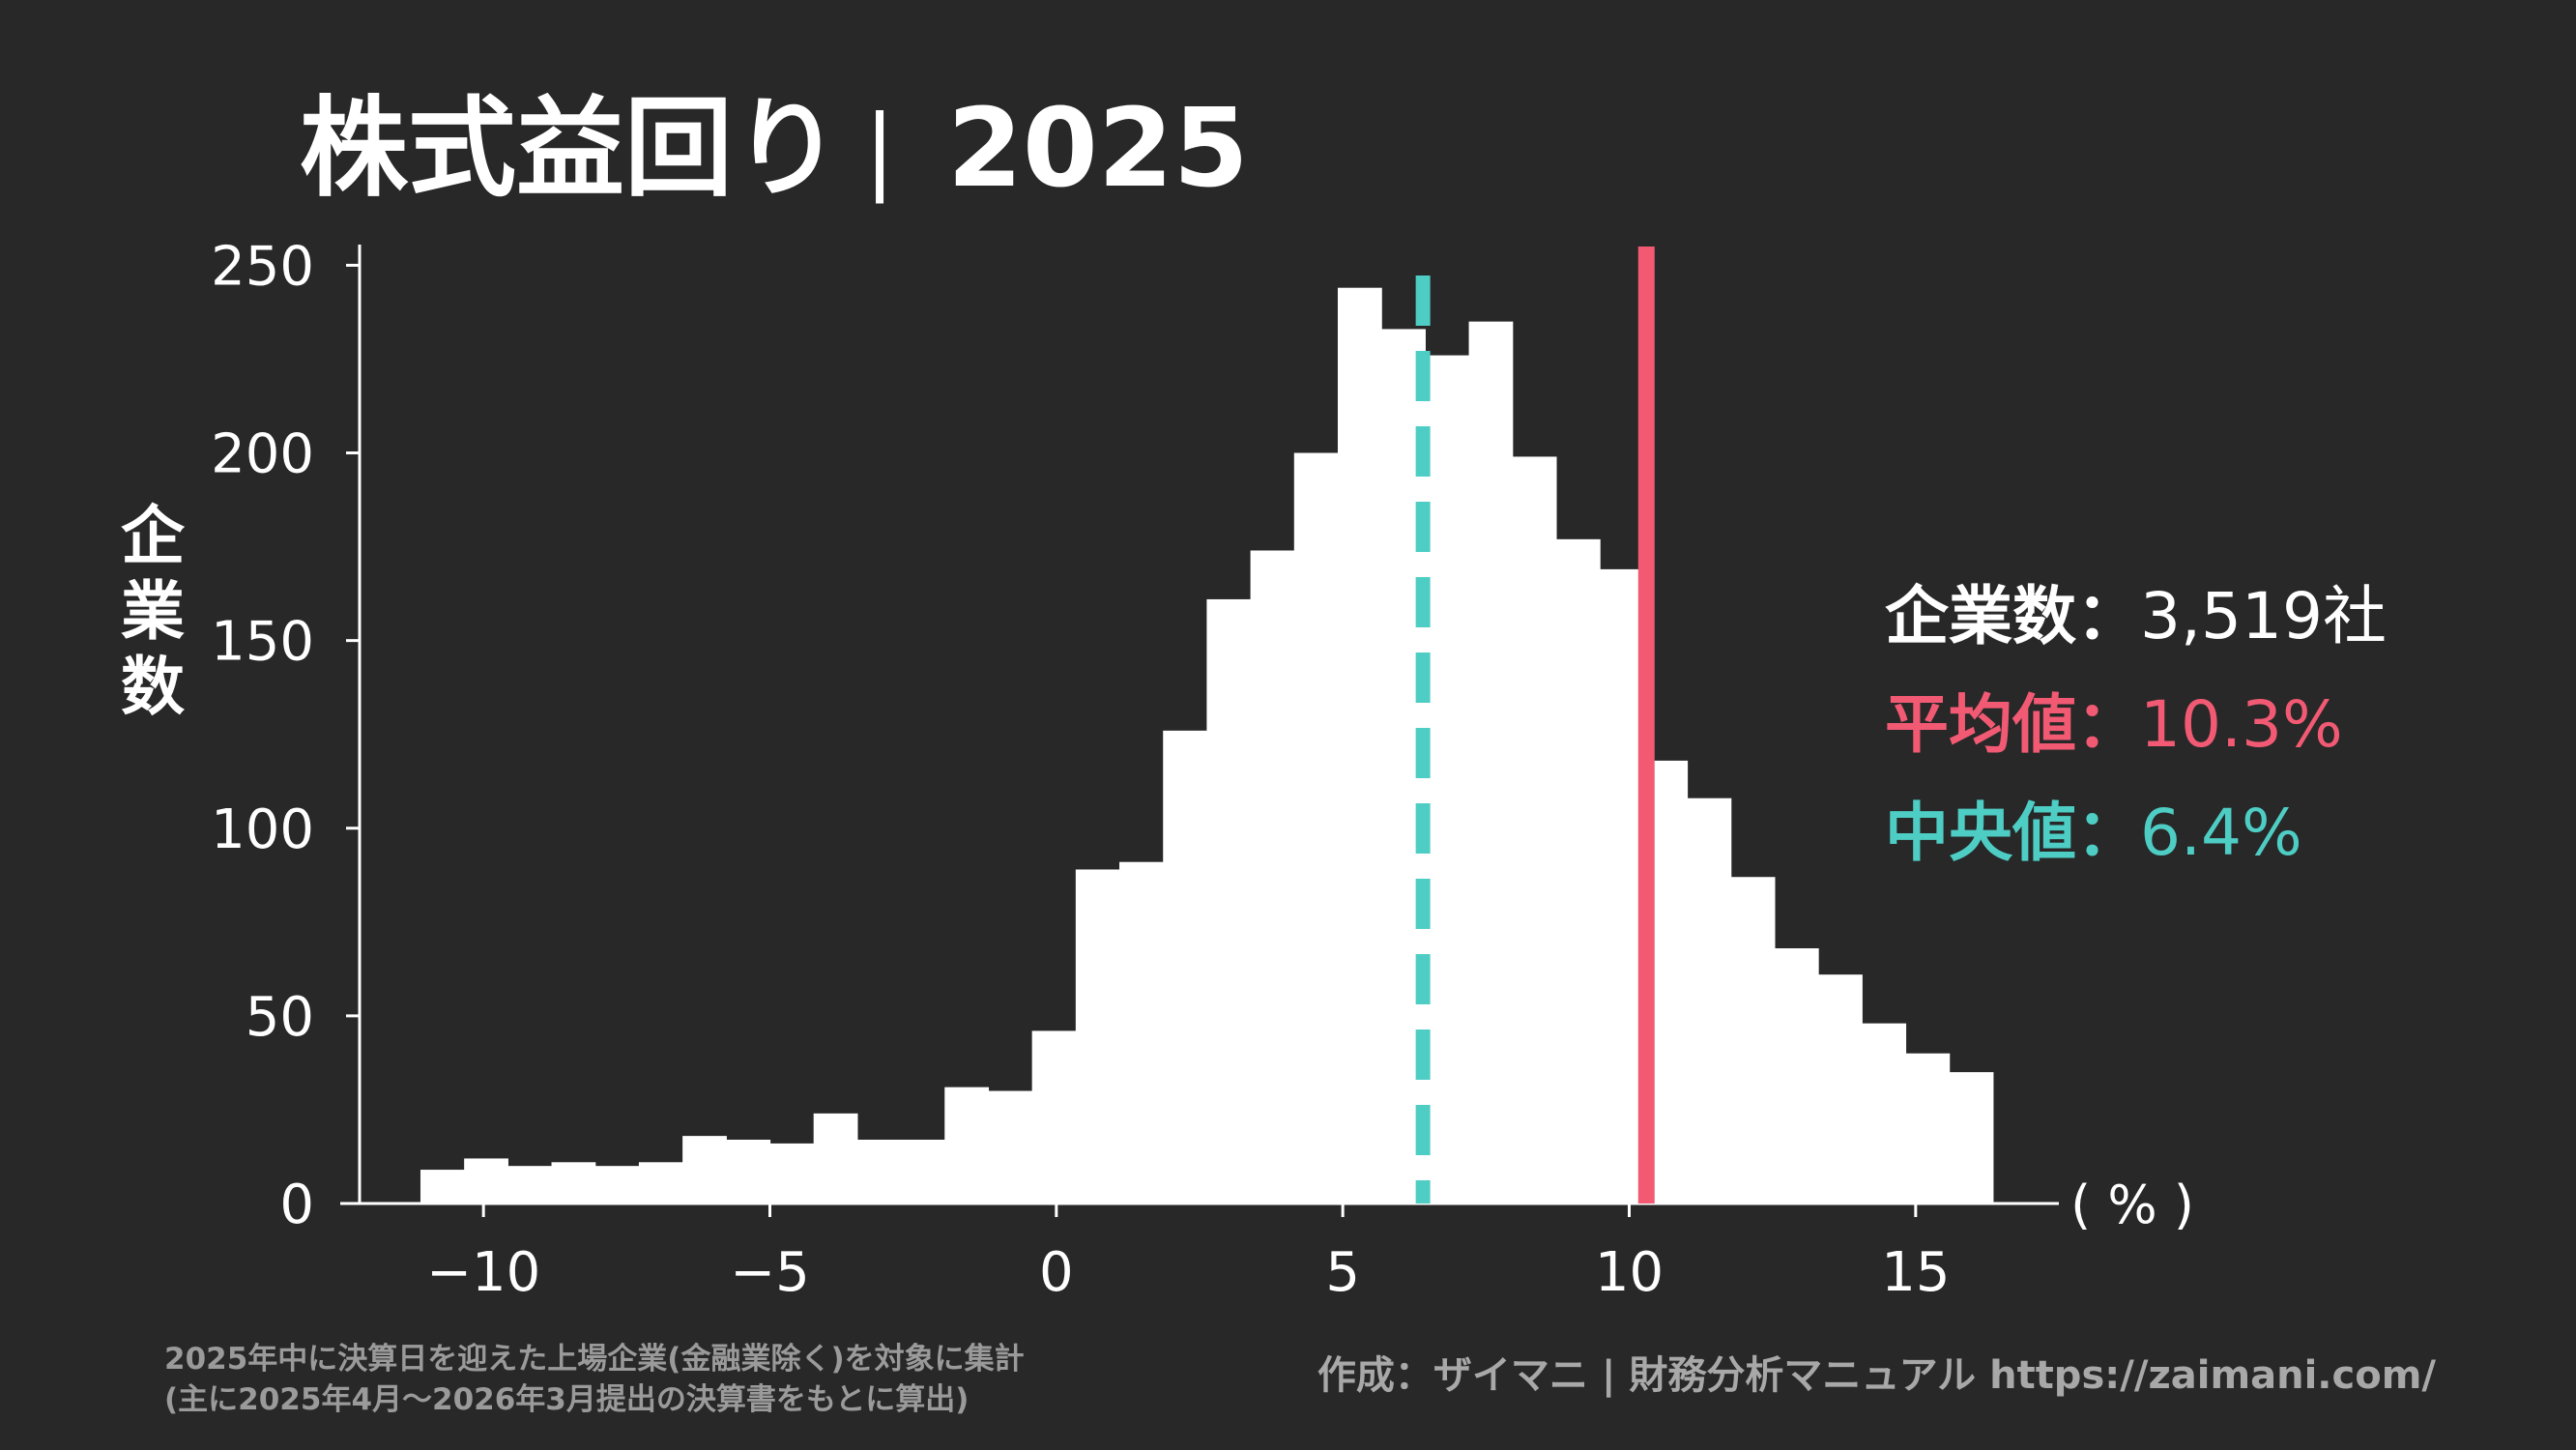 This screenshot has height=1450, width=2576. What do you see at coordinates (566, 1400) in the screenshot?
I see `footnote-line-2: (主に2025年4月〜2026年3月提出の決算書をもとに算出)` at bounding box center [566, 1400].